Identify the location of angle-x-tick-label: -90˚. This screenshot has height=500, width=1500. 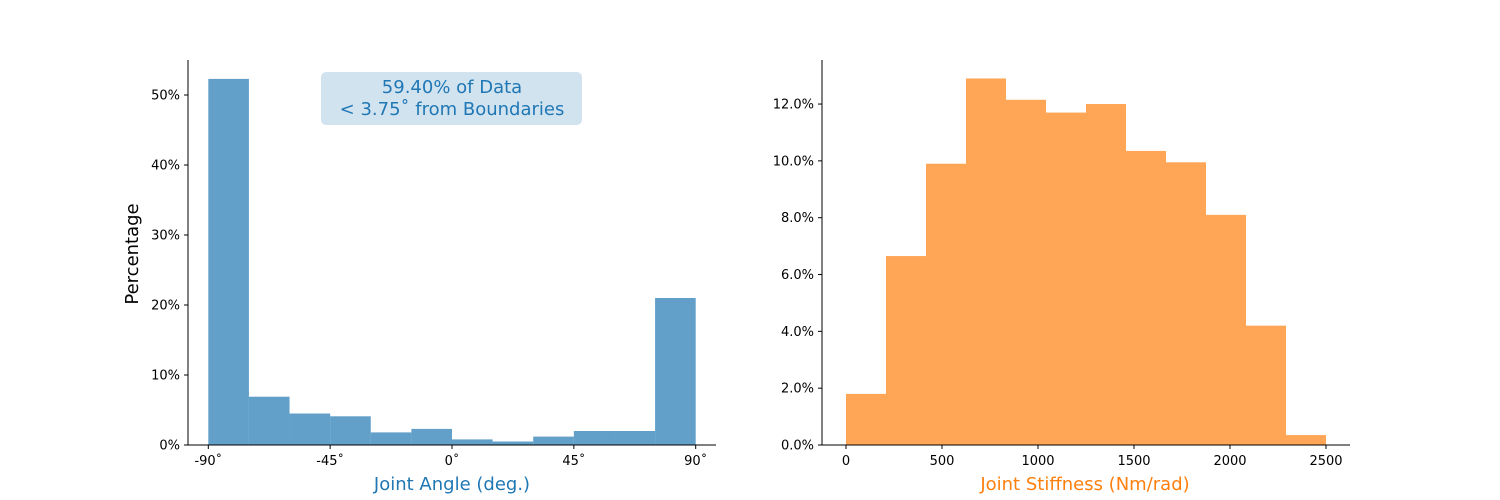
(208, 461).